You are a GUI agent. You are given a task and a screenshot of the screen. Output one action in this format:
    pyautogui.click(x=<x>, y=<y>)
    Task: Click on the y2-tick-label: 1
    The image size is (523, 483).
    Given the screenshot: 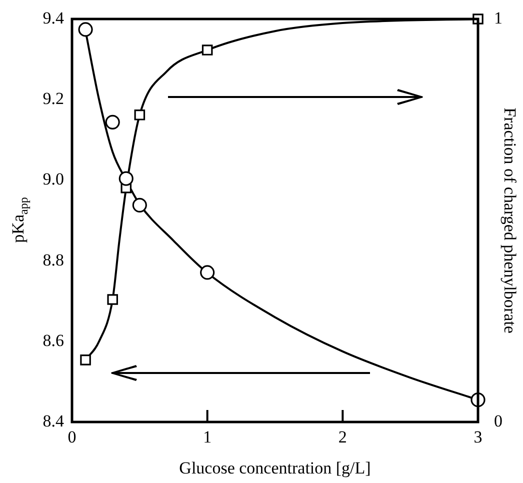 What is the action you would take?
    pyautogui.click(x=498, y=18)
    